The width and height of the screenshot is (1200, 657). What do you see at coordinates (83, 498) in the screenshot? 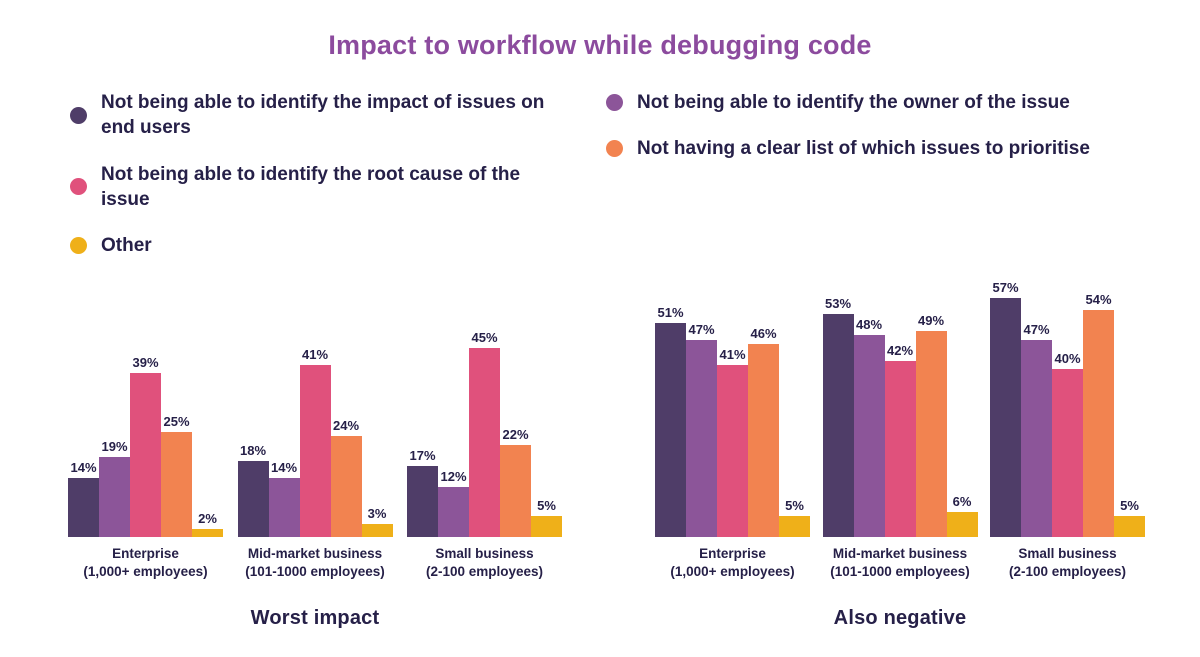
I see `bar-cell: 14%` at bounding box center [83, 498].